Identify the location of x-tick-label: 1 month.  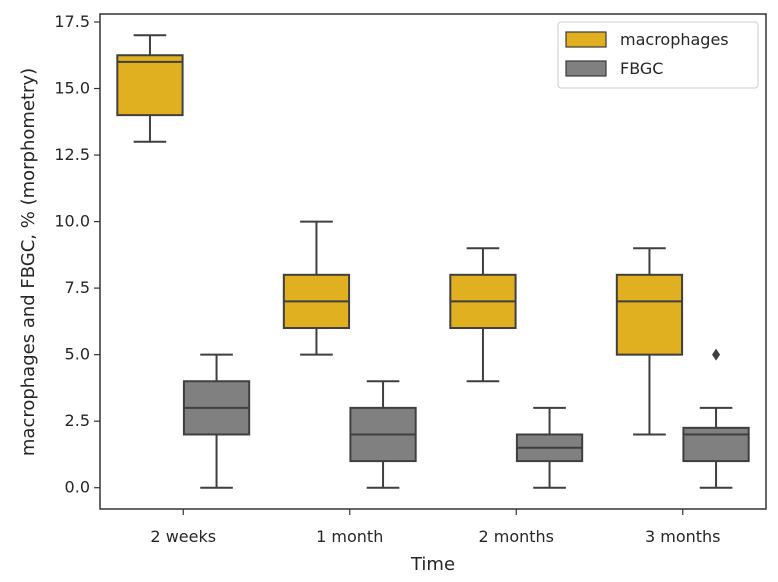
(349, 536).